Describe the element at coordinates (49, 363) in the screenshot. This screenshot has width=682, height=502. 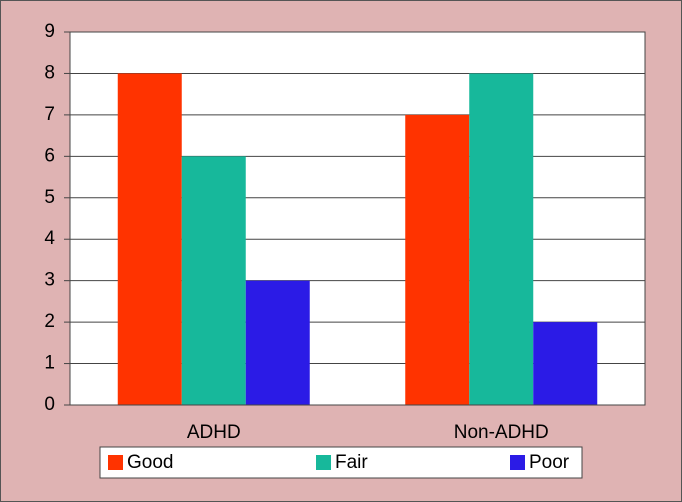
I see `y-tick-label: 1` at that location.